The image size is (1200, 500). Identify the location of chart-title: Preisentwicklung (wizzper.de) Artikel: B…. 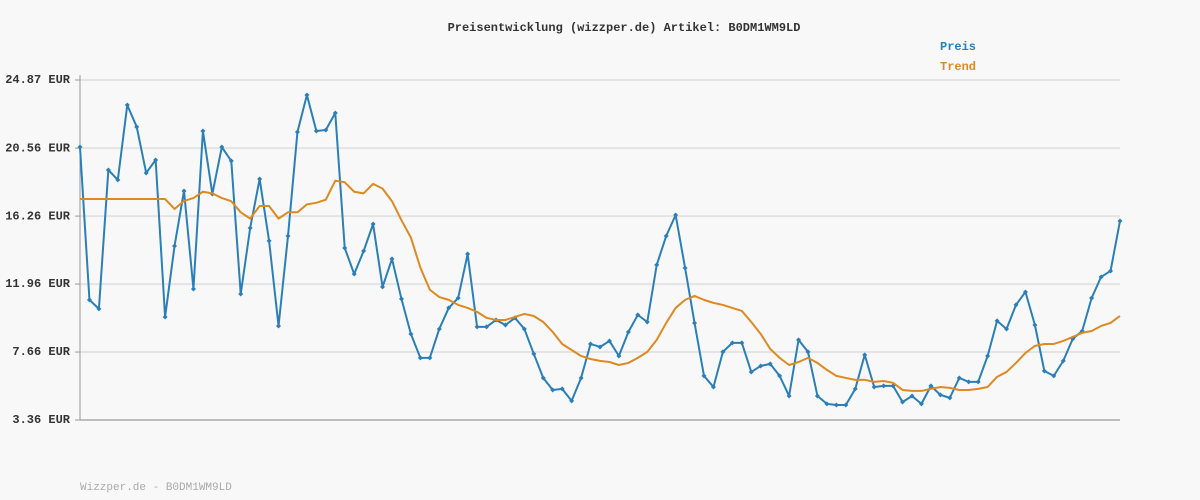
(624, 28).